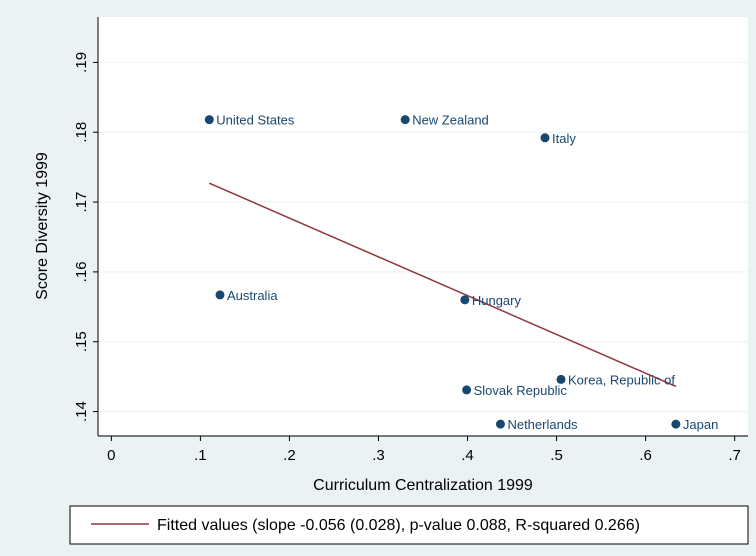  What do you see at coordinates (556, 455) in the screenshot?
I see `x-tick-label: .5` at bounding box center [556, 455].